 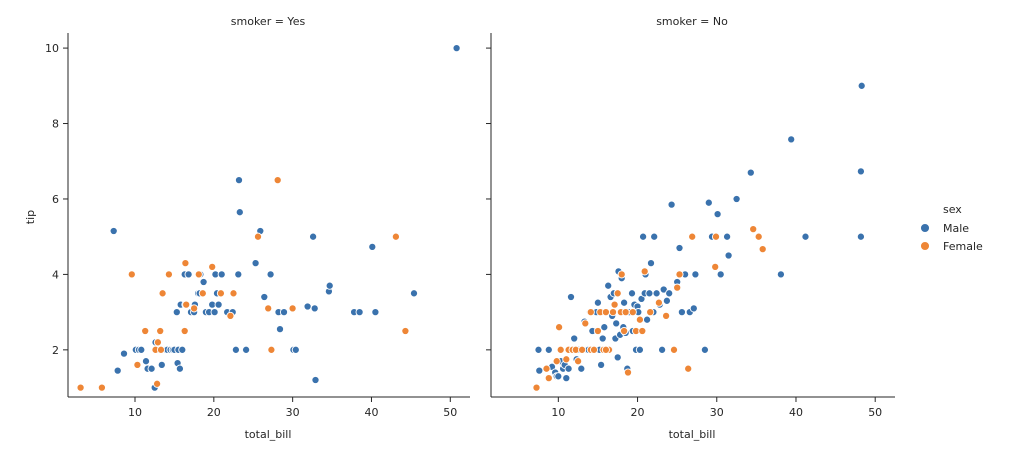 What do you see at coordinates (952, 209) in the screenshot?
I see `legend-title: sex` at bounding box center [952, 209].